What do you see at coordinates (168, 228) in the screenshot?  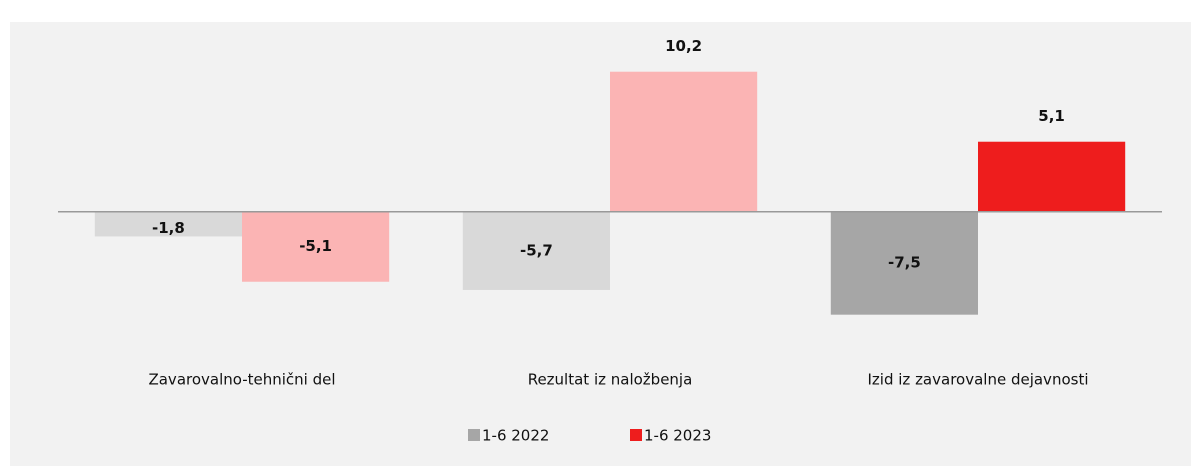 I see `data-label: -1,8` at bounding box center [168, 228].